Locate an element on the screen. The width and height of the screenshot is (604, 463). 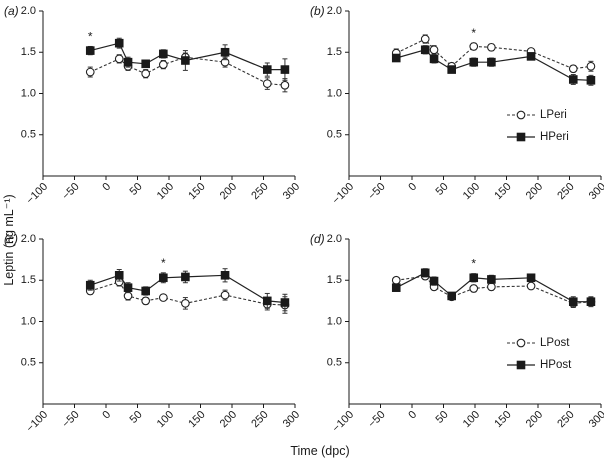
y-axis-title: Leptin (ng mL⁻¹) is located at coordinates (9, 239).